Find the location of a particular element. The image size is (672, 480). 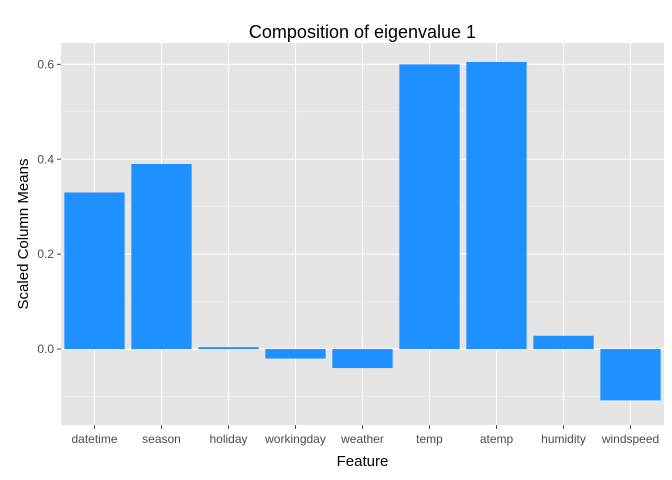

x-tick-label: weather is located at coordinates (362, 439).